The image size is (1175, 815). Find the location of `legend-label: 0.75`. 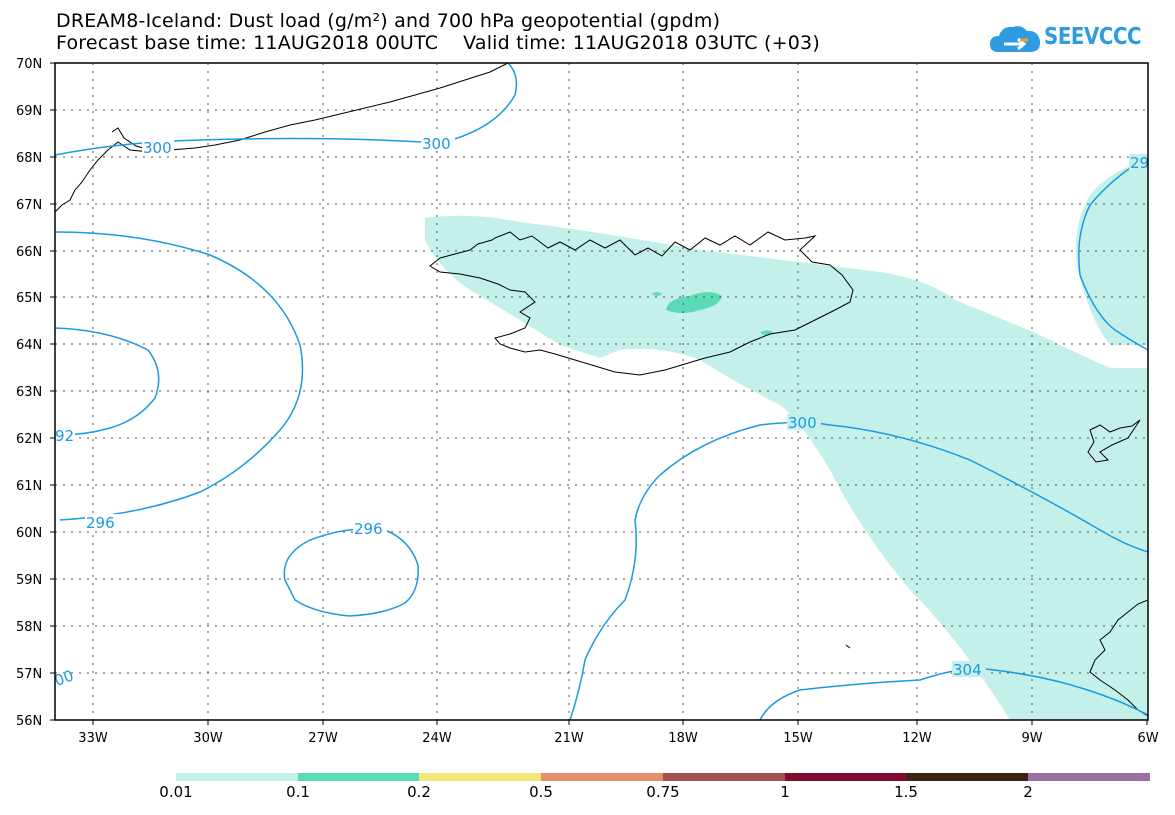

legend-label: 0.75 is located at coordinates (663, 792).